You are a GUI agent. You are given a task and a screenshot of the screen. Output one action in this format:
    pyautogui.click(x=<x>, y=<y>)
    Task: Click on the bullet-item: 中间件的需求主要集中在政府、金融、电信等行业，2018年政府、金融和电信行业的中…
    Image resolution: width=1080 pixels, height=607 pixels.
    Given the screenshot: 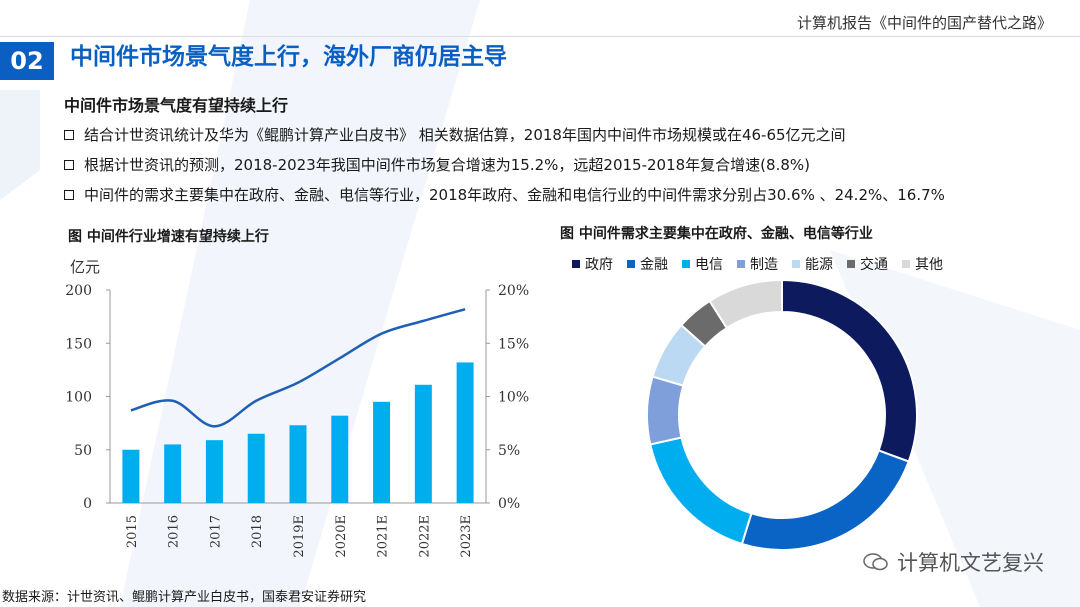 What is the action you would take?
    pyautogui.click(x=504, y=194)
    